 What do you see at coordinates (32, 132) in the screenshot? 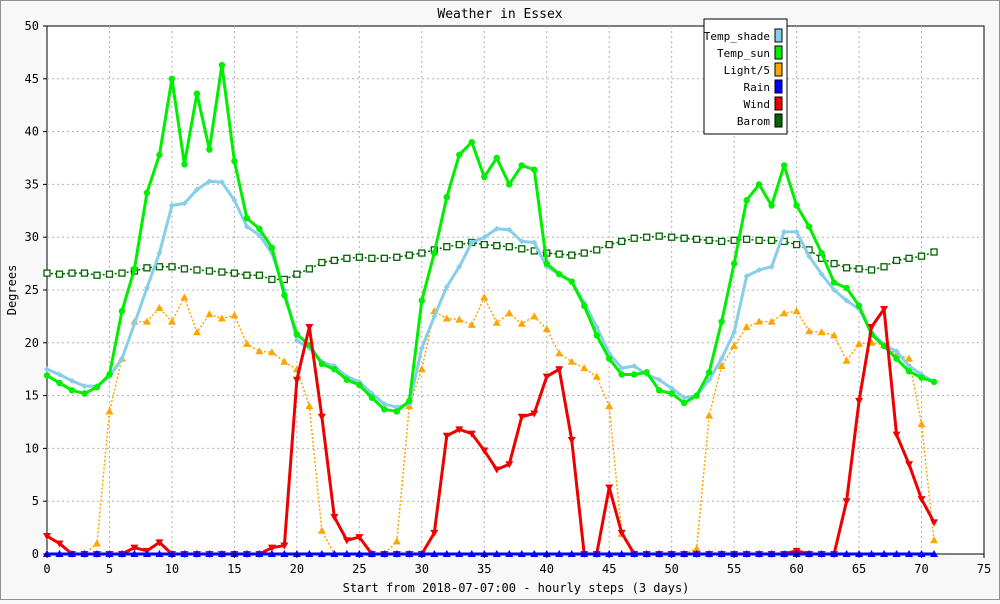
I see `y-tick-label: 40` at bounding box center [32, 132].